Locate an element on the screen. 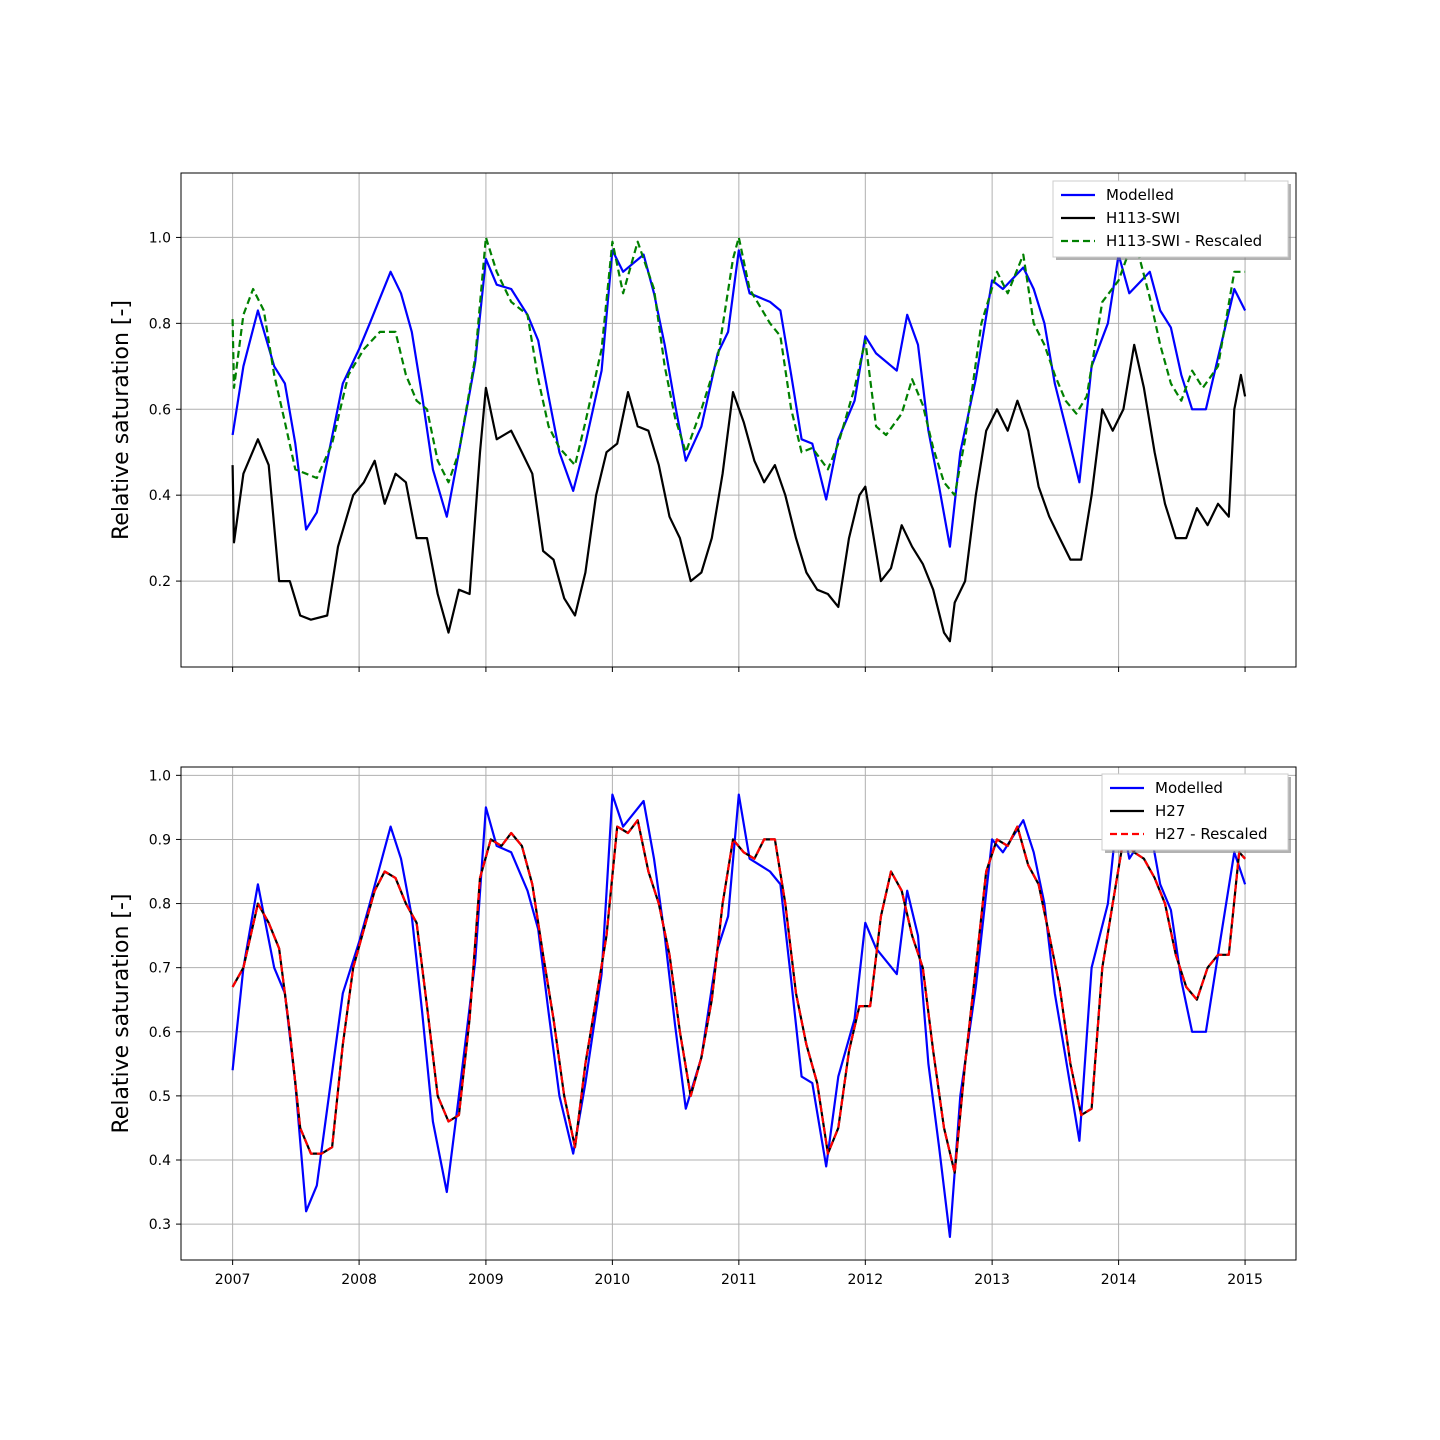 The height and width of the screenshot is (1440, 1440). x-tick-label: 2008 is located at coordinates (359, 1280).